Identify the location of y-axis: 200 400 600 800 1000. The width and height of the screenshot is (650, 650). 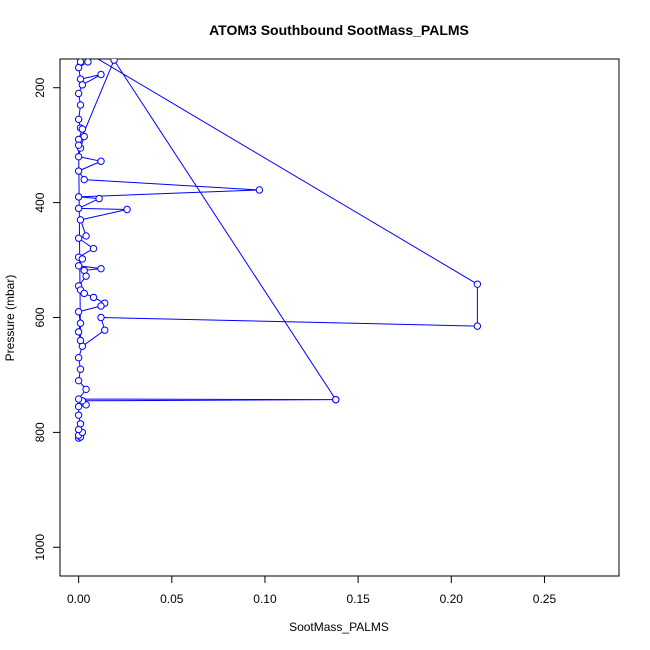
(47, 319).